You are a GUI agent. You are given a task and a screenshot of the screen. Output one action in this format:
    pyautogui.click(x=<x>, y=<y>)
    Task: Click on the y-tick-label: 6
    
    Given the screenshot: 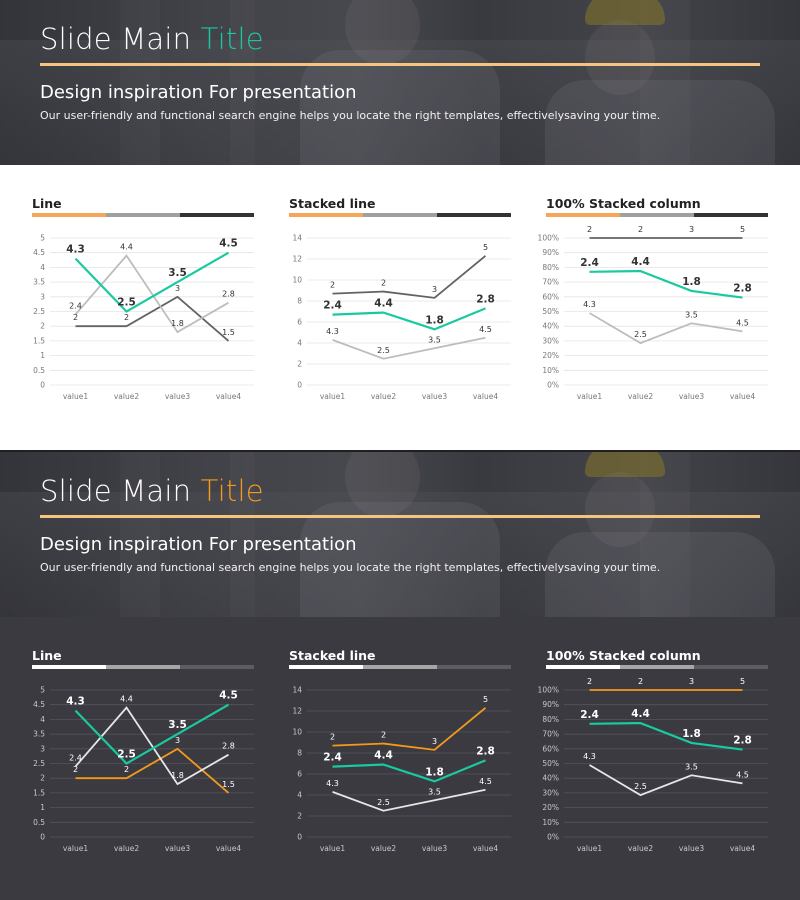 What is the action you would take?
    pyautogui.click(x=299, y=774)
    